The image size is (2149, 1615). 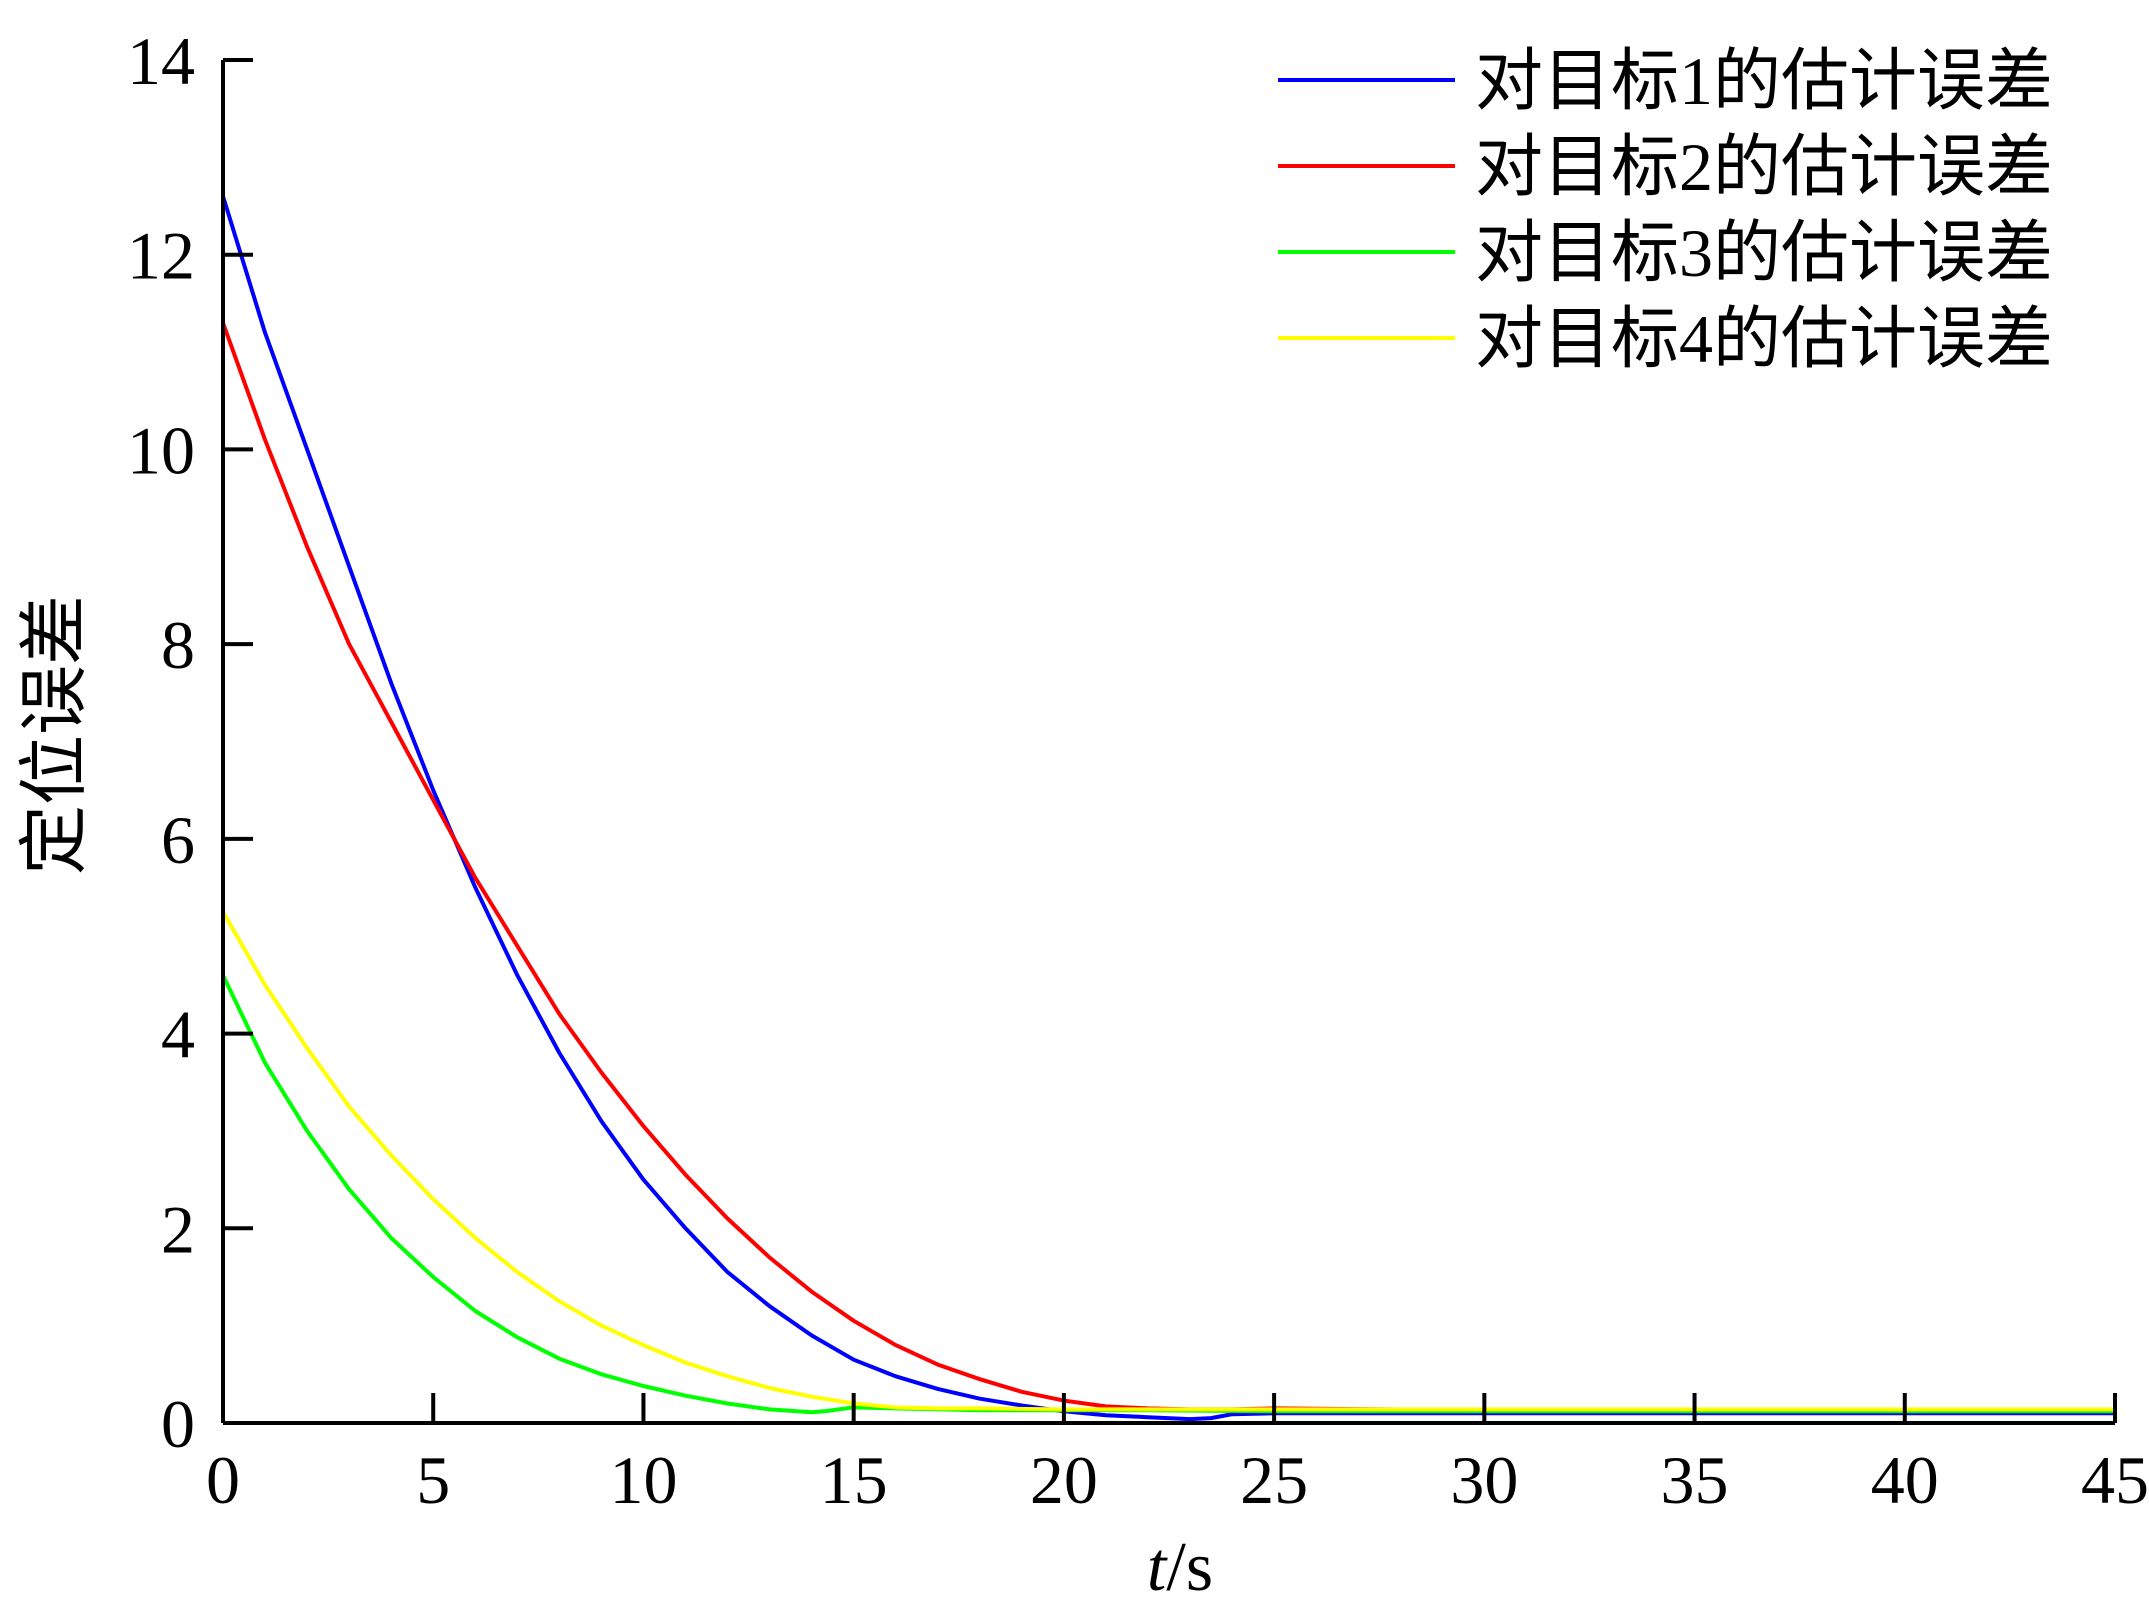 What do you see at coordinates (178, 1229) in the screenshot?
I see `y-tick-label: 2` at bounding box center [178, 1229].